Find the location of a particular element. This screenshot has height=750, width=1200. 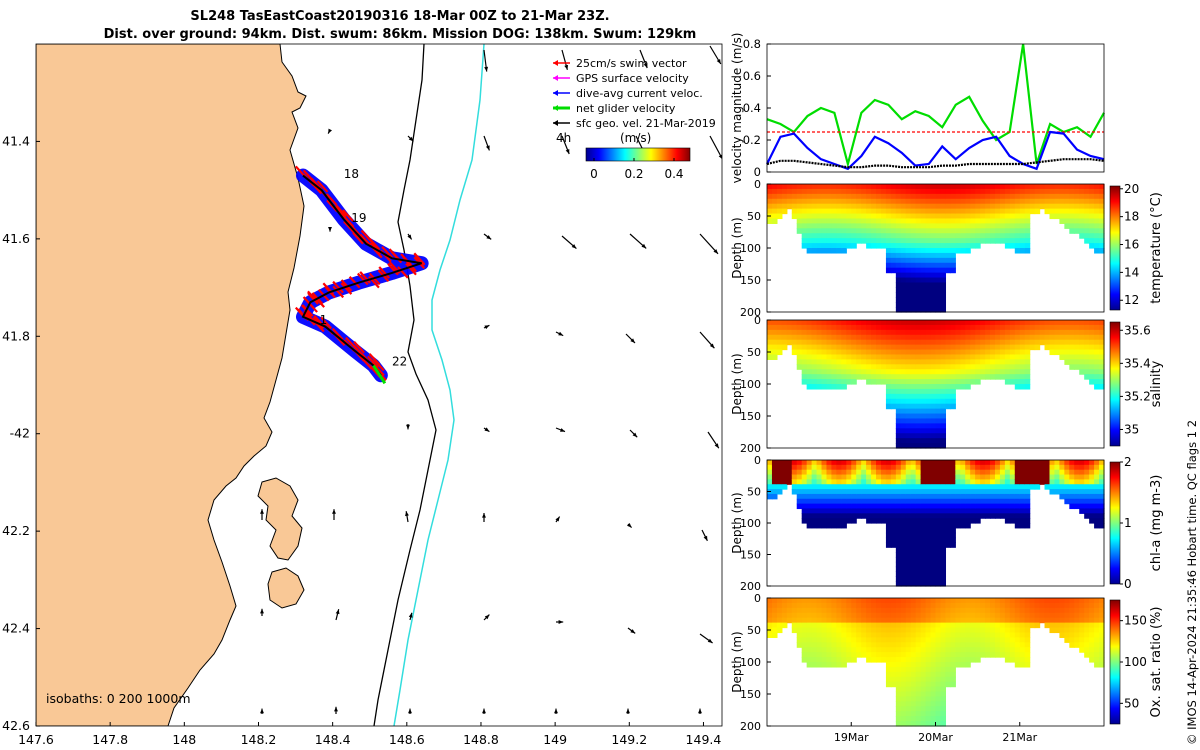

colorbar-tick-label: 0 is located at coordinates (594, 174).